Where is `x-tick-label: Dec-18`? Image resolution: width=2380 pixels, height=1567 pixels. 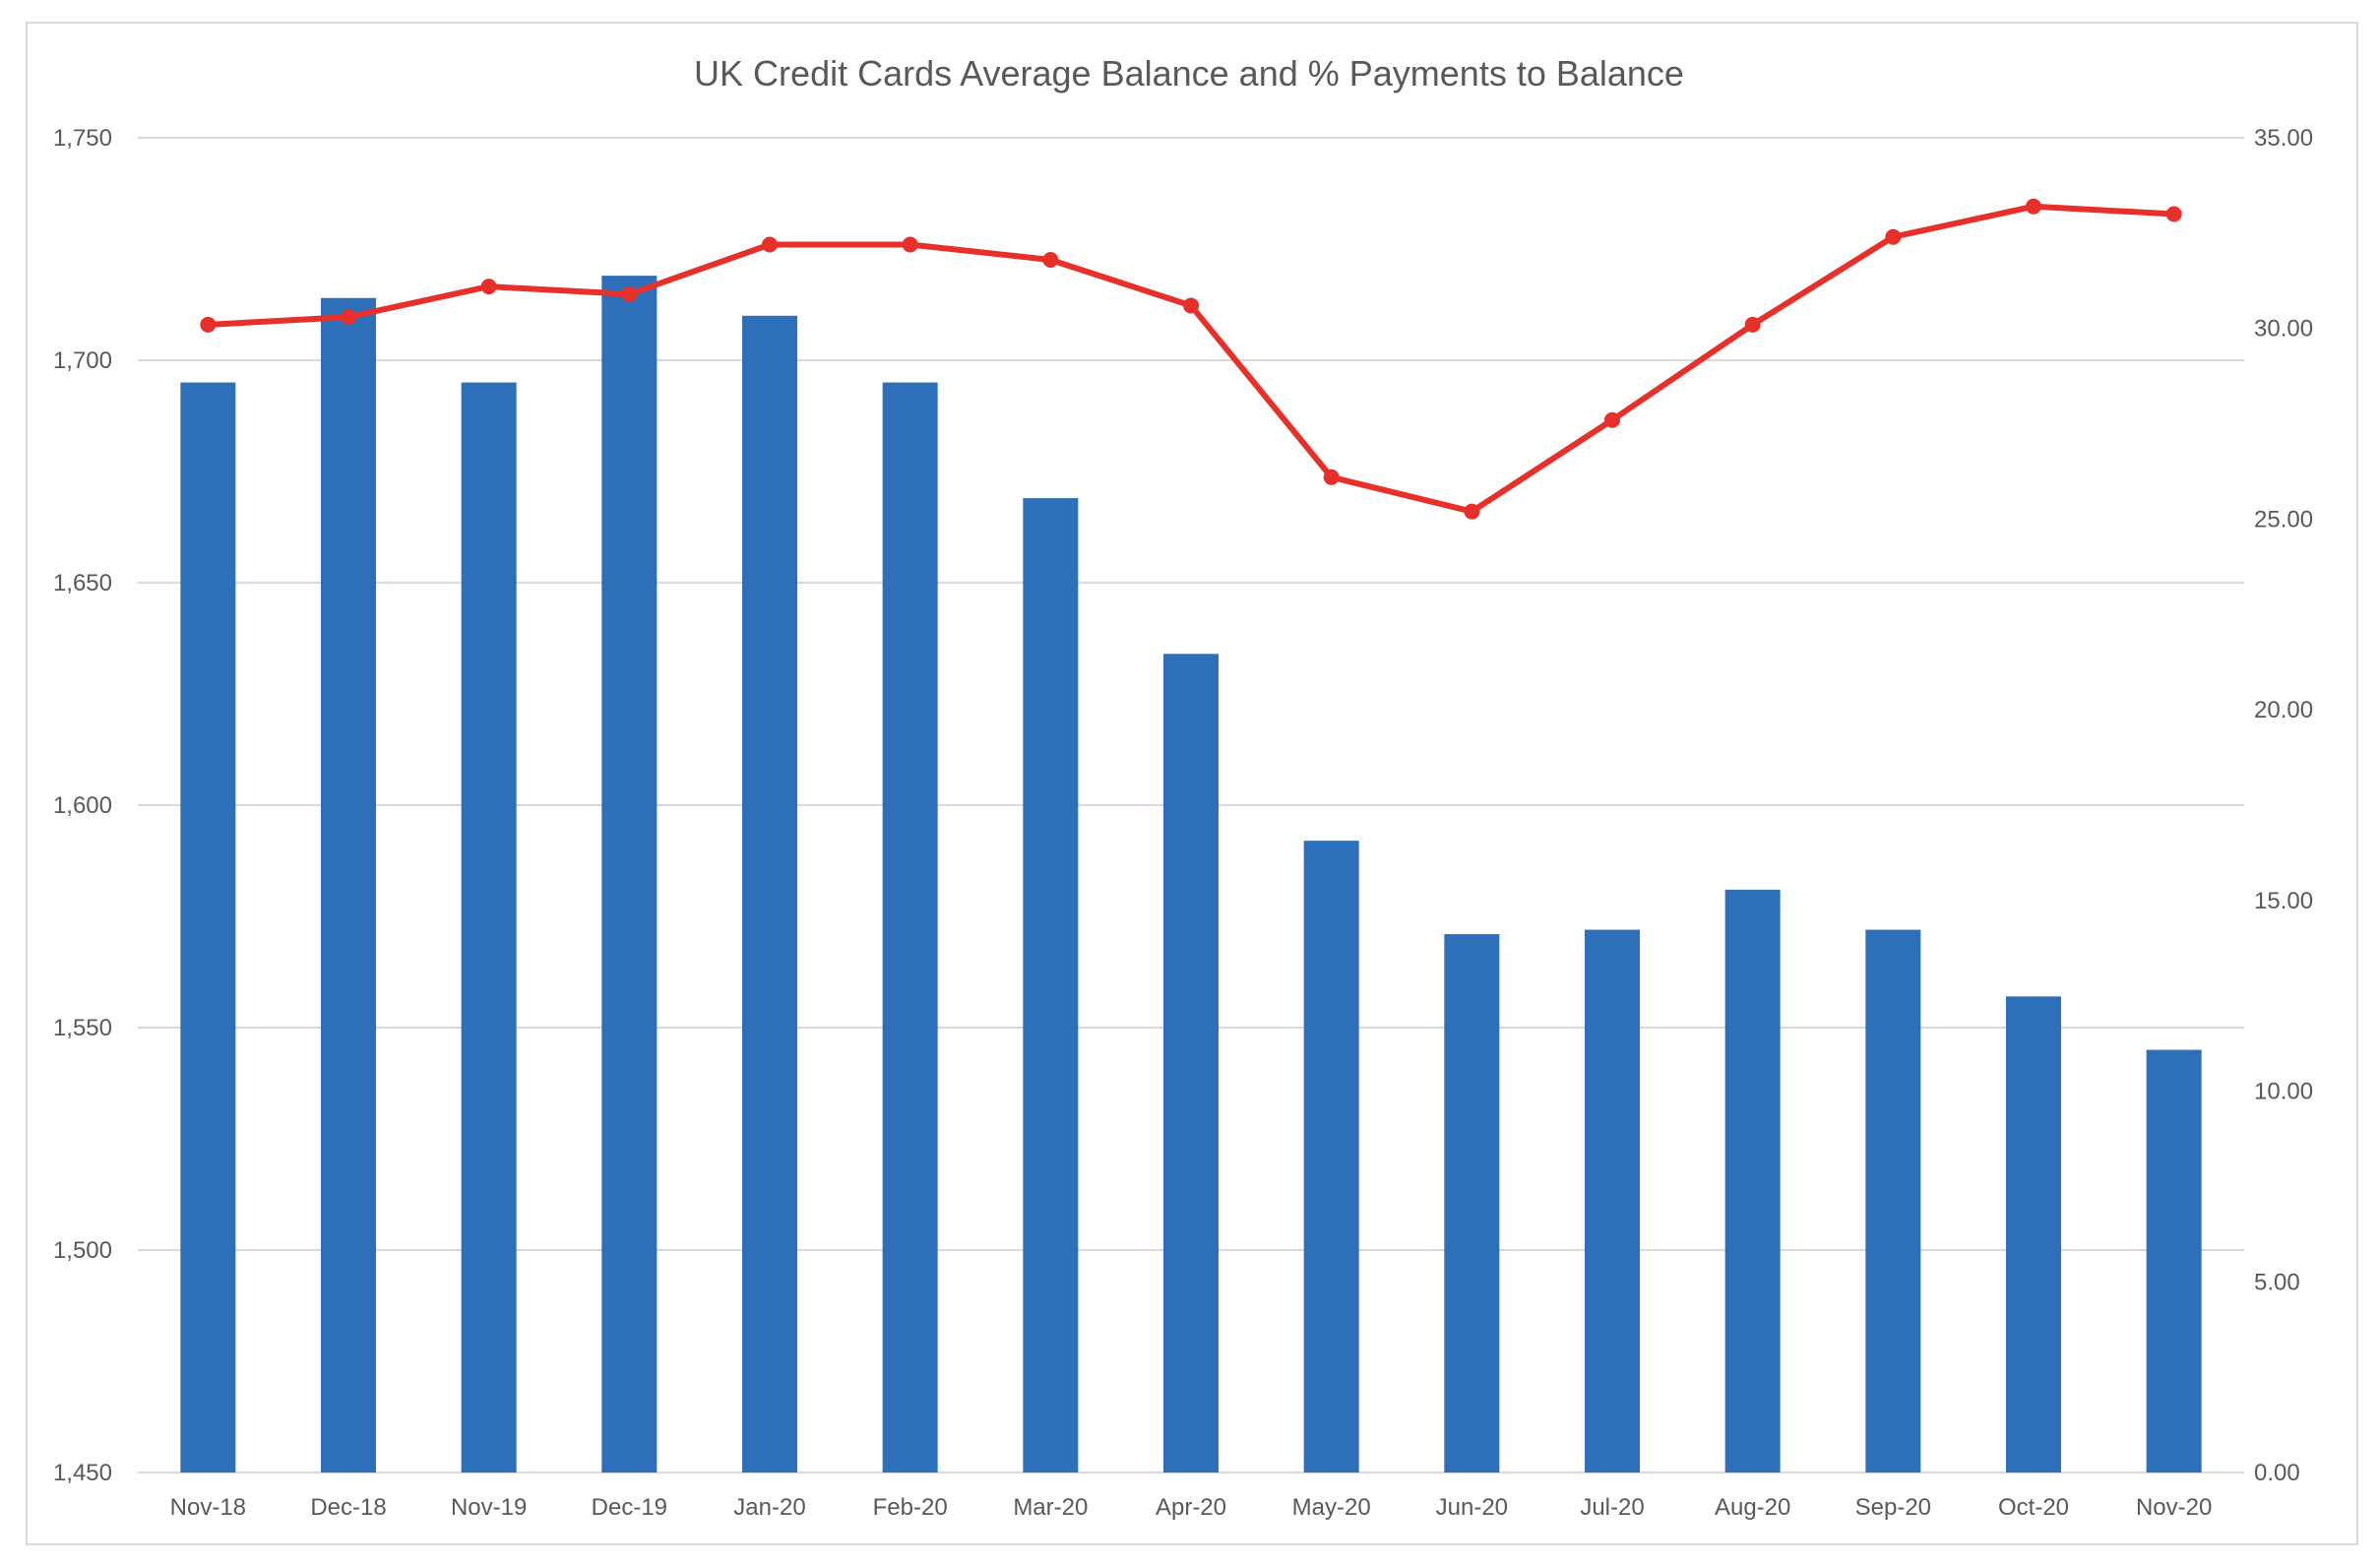
x-tick-label: Dec-18 is located at coordinates (348, 1507).